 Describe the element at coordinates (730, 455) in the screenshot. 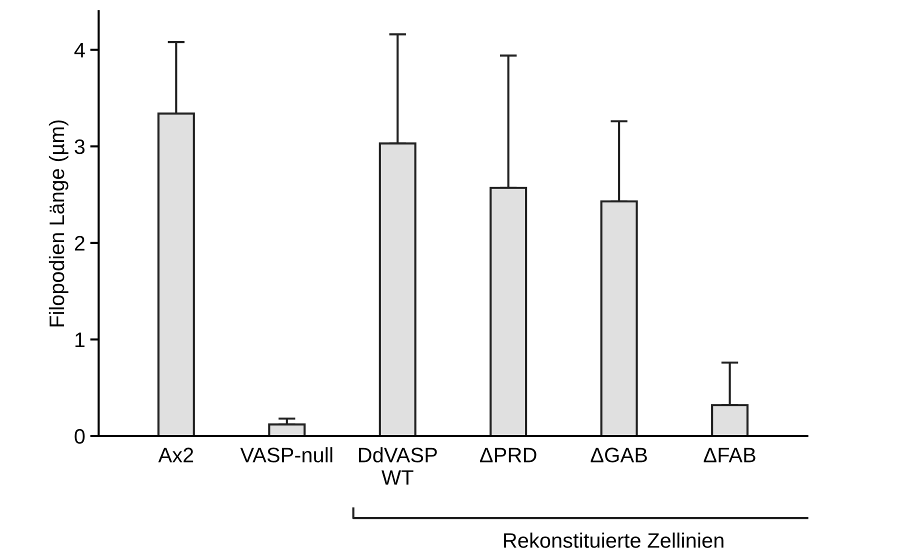

I see `x-tick-label: ΔFAB` at that location.